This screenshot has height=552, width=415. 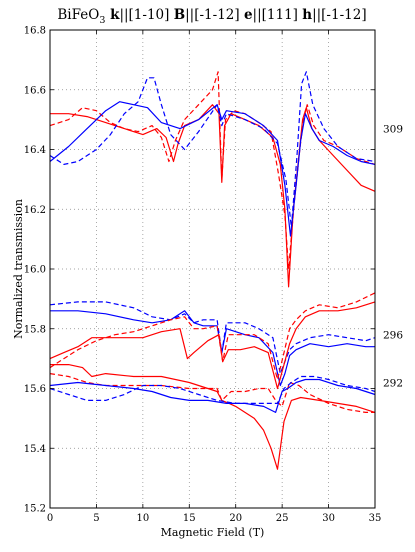 What do you see at coordinates (35, 90) in the screenshot?
I see `y-tick-label: 16.6` at bounding box center [35, 90].